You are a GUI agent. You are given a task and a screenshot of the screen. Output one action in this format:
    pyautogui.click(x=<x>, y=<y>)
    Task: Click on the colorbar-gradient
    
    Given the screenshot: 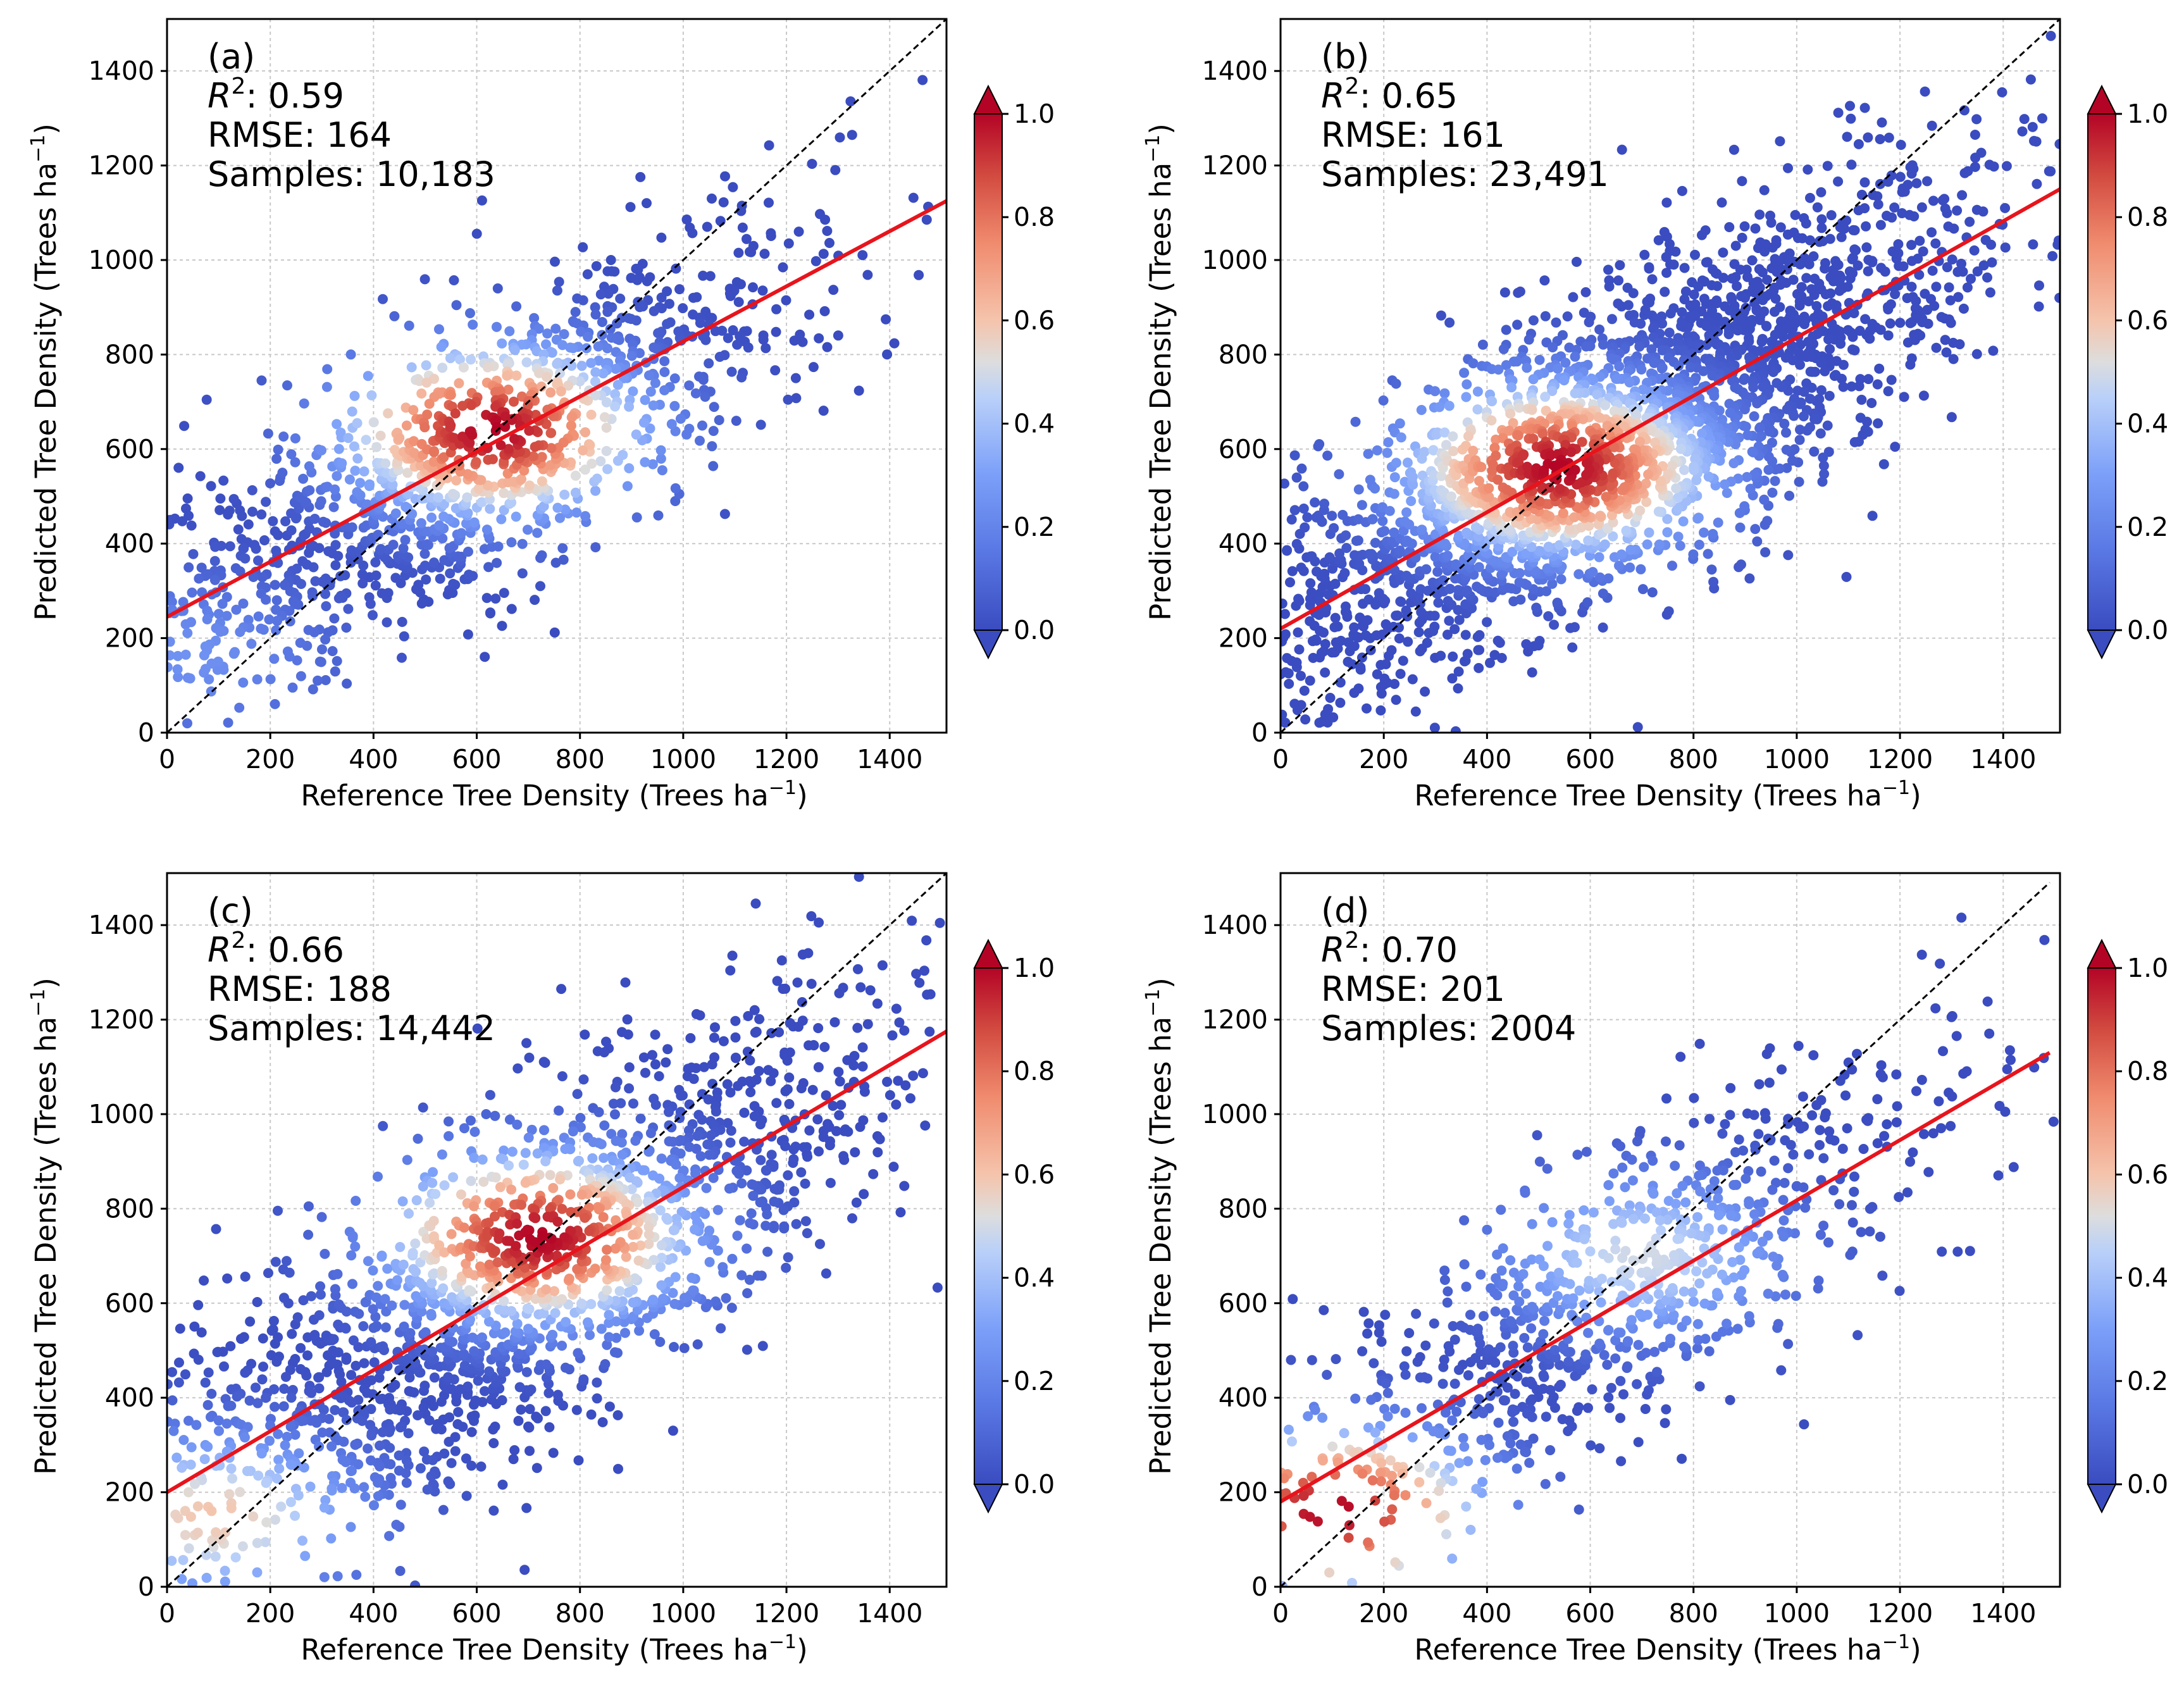 What is the action you would take?
    pyautogui.click(x=2102, y=372)
    